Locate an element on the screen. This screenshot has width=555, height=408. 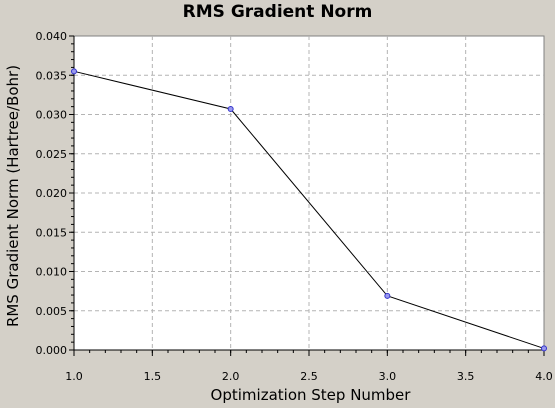
y-tick-label: 0.025 is located at coordinates (52, 154).